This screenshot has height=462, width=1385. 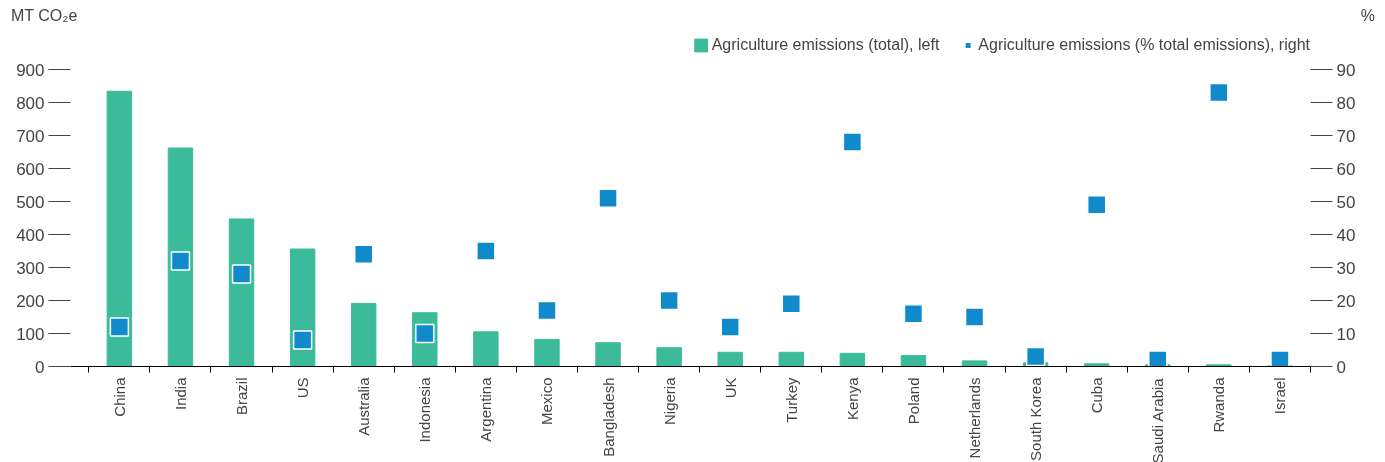 I want to click on y-tick-label: 700, so click(x=30, y=136).